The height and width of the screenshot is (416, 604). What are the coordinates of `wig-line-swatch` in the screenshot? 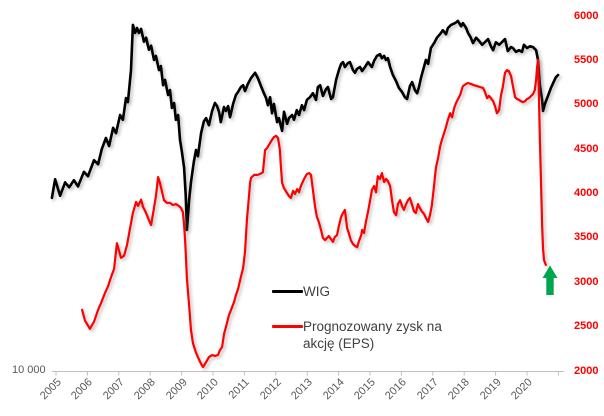 It's located at (287, 291).